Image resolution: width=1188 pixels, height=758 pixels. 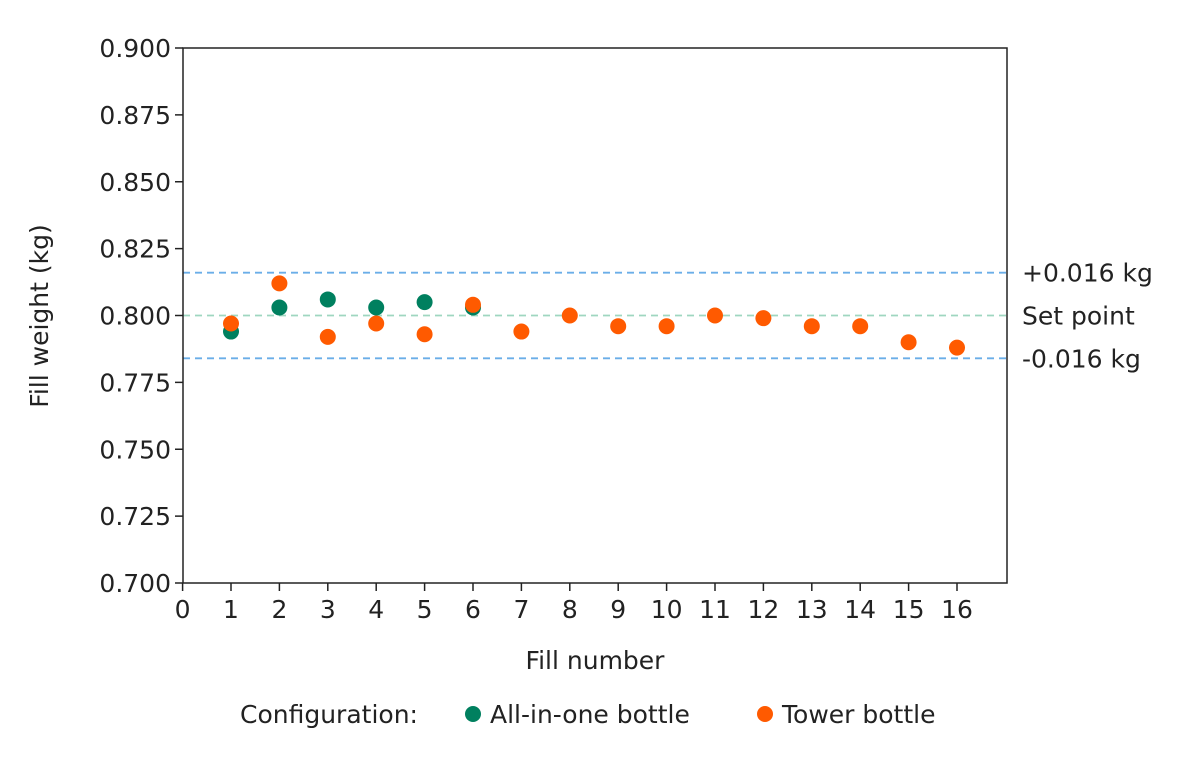 I want to click on reference-line-label: -0.016 kg, so click(x=1081, y=358).